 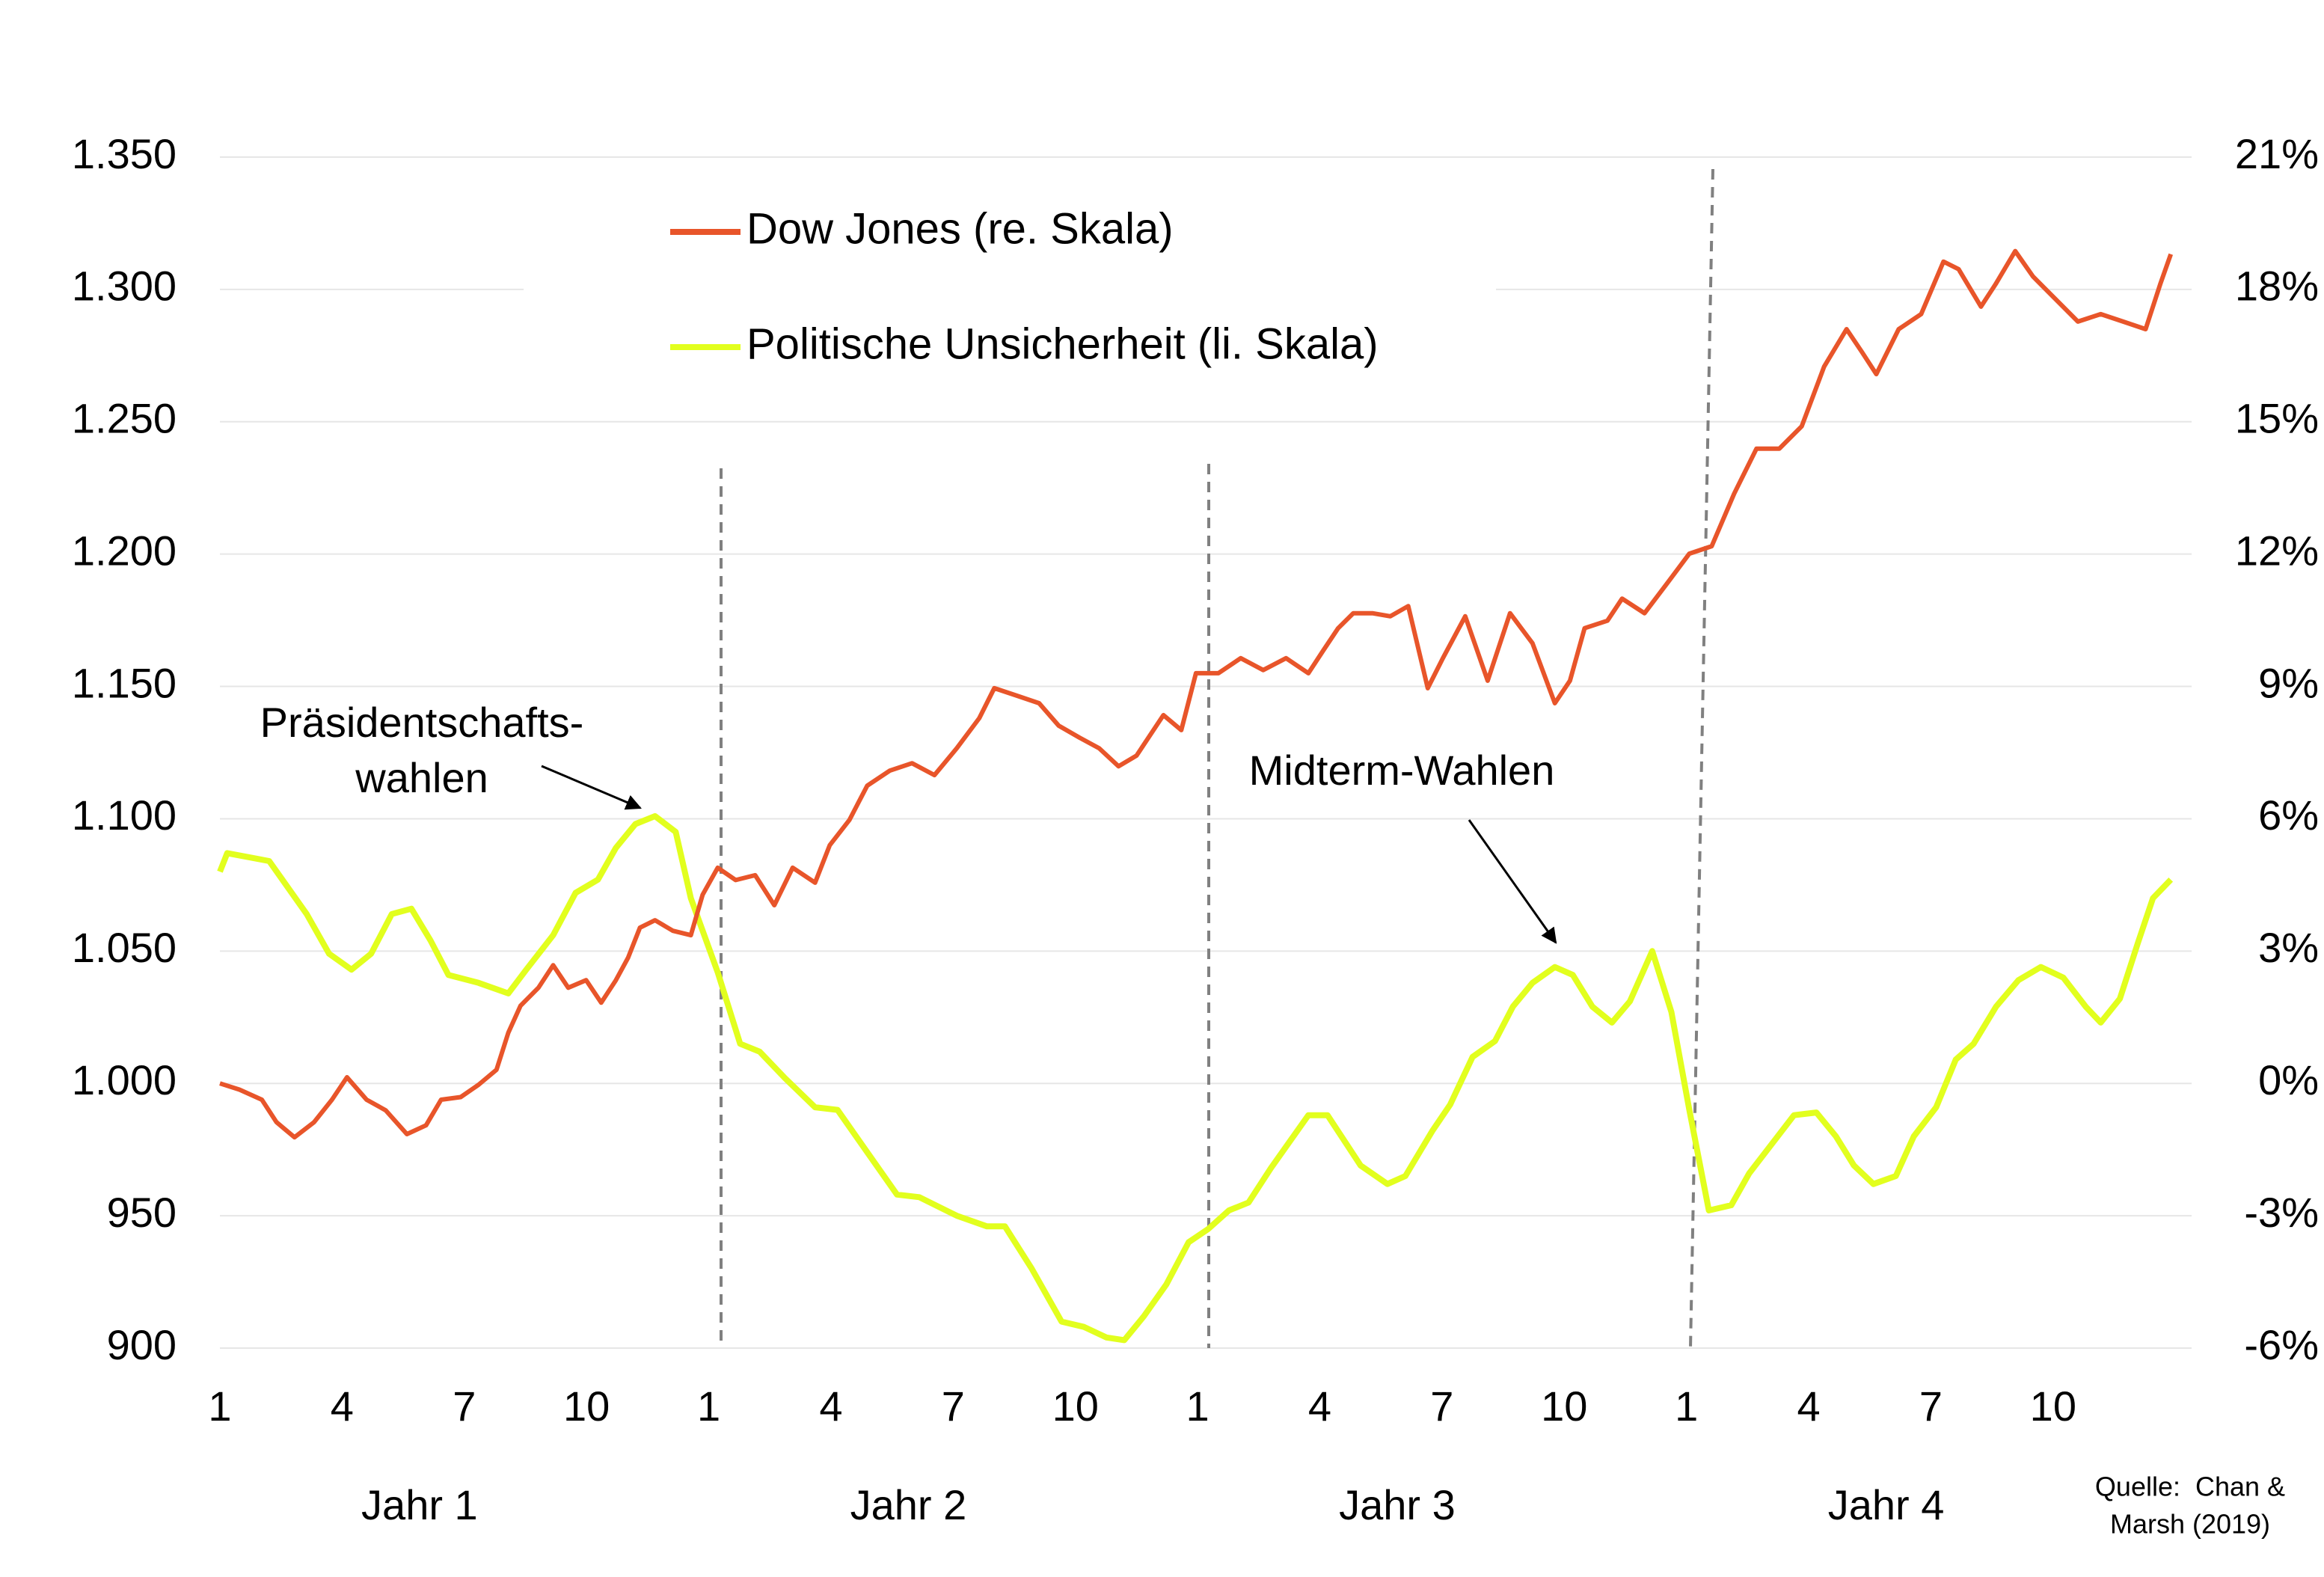 I want to click on annotation: wahlen, so click(x=421, y=777).